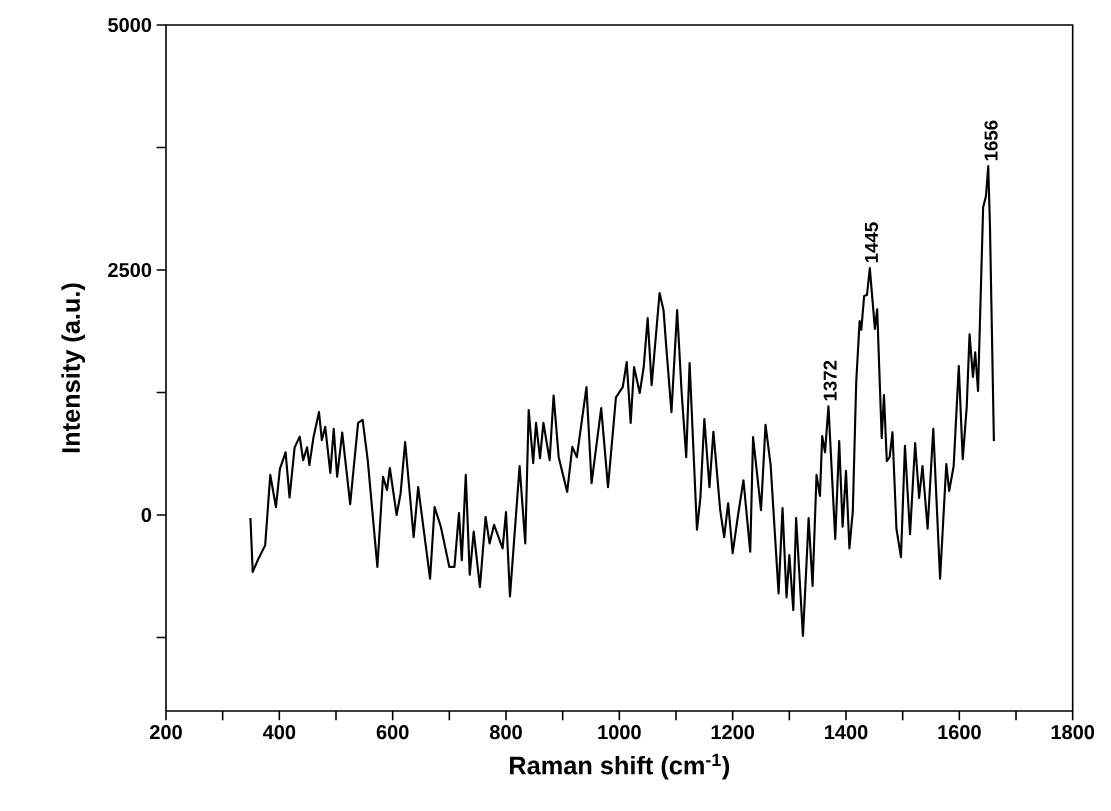 The width and height of the screenshot is (1111, 811). Describe the element at coordinates (130, 25) in the screenshot. I see `y-tick-label: 5000` at that location.